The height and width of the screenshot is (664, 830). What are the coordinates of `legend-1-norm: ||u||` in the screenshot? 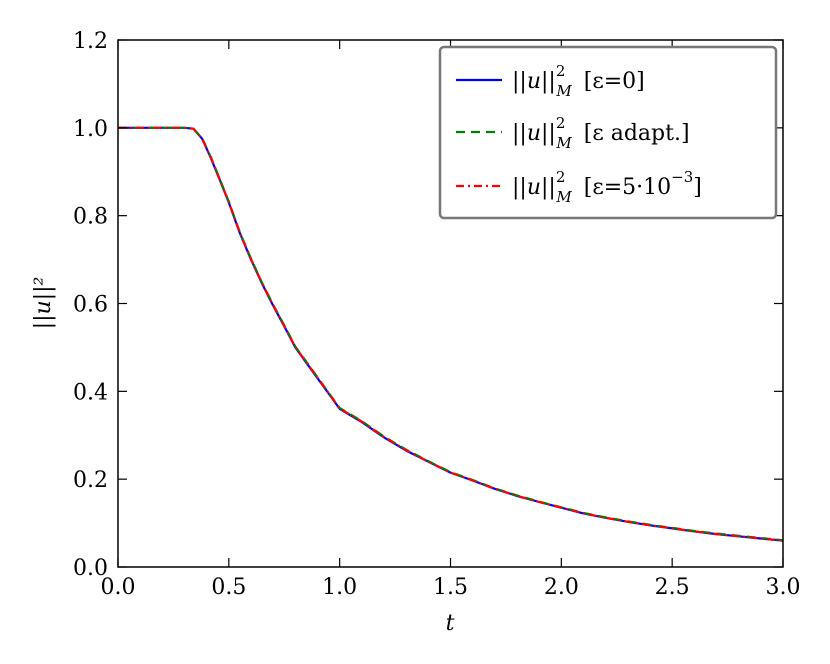 It's located at (534, 81).